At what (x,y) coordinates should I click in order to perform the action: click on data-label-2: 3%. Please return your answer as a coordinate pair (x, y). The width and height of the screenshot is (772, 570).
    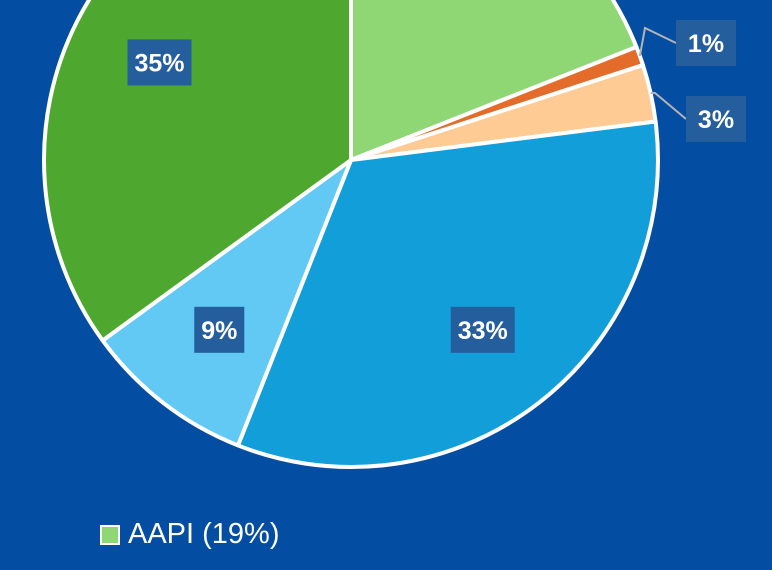
    Looking at the image, I should click on (716, 120).